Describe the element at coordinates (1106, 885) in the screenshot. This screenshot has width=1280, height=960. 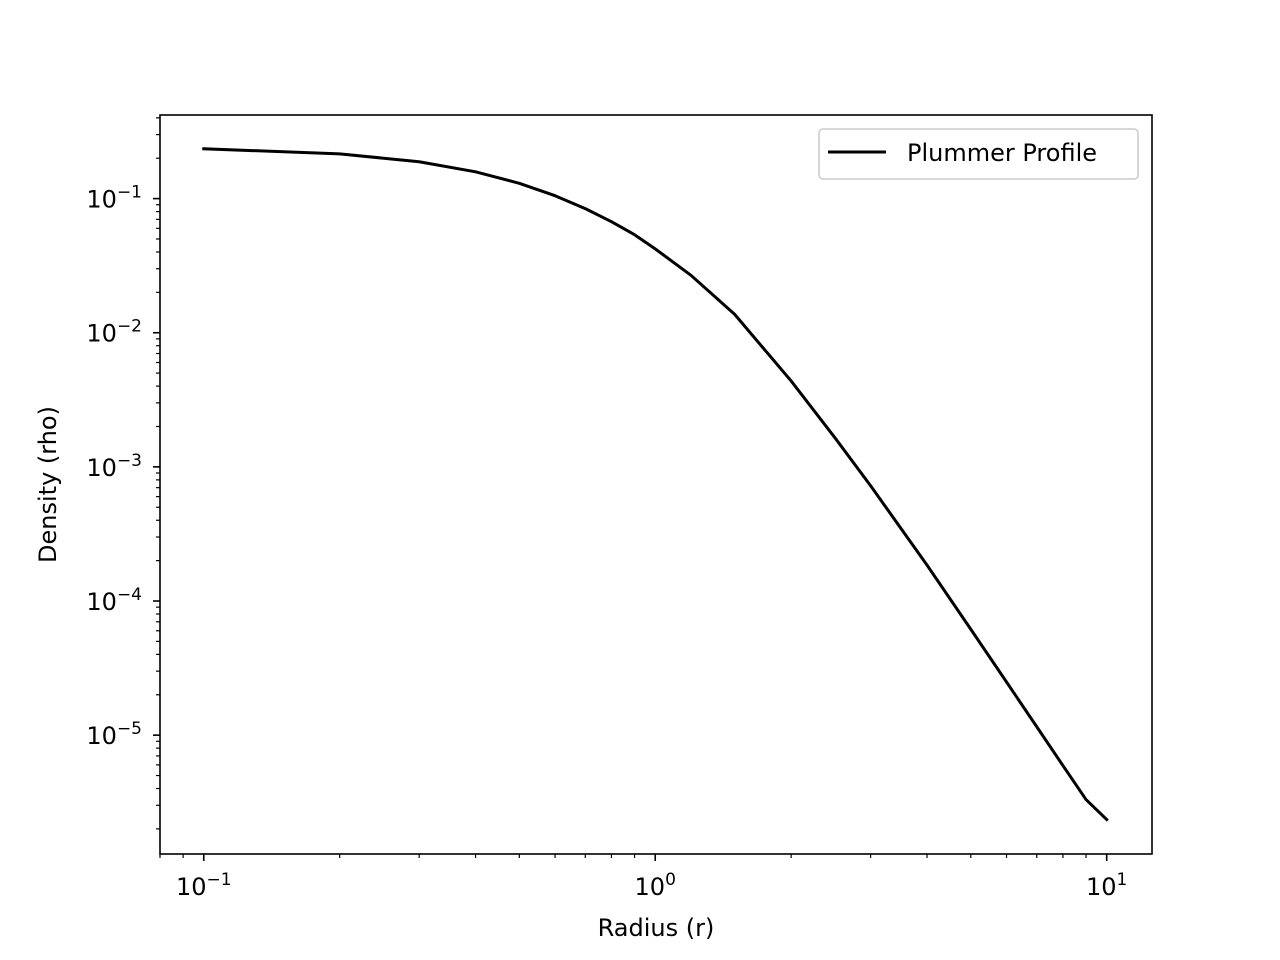
I see `x-tick-label: 10¹` at that location.